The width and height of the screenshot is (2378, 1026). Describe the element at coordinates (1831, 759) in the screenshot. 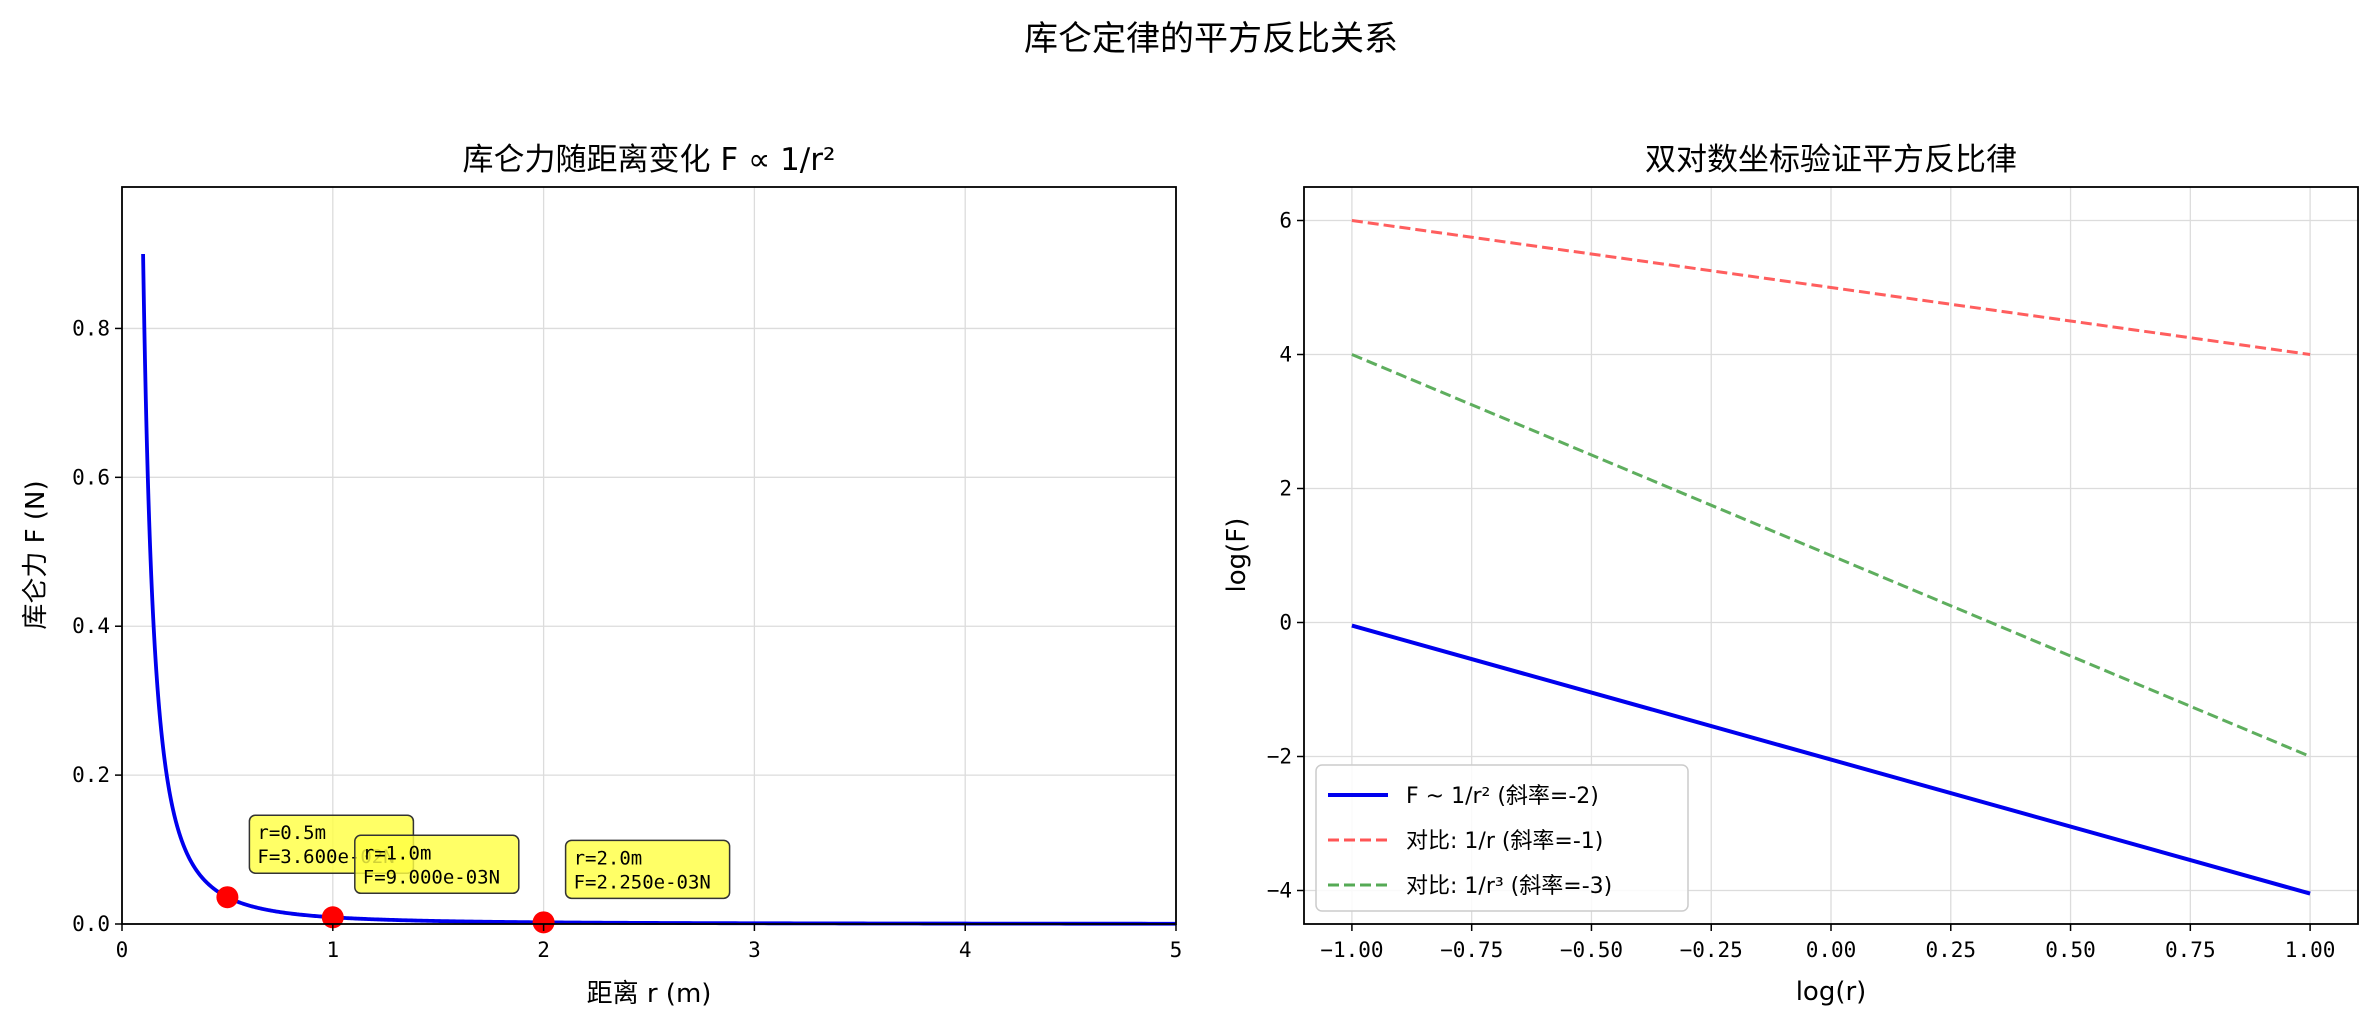

I see `loglog-inverse-square-line` at that location.